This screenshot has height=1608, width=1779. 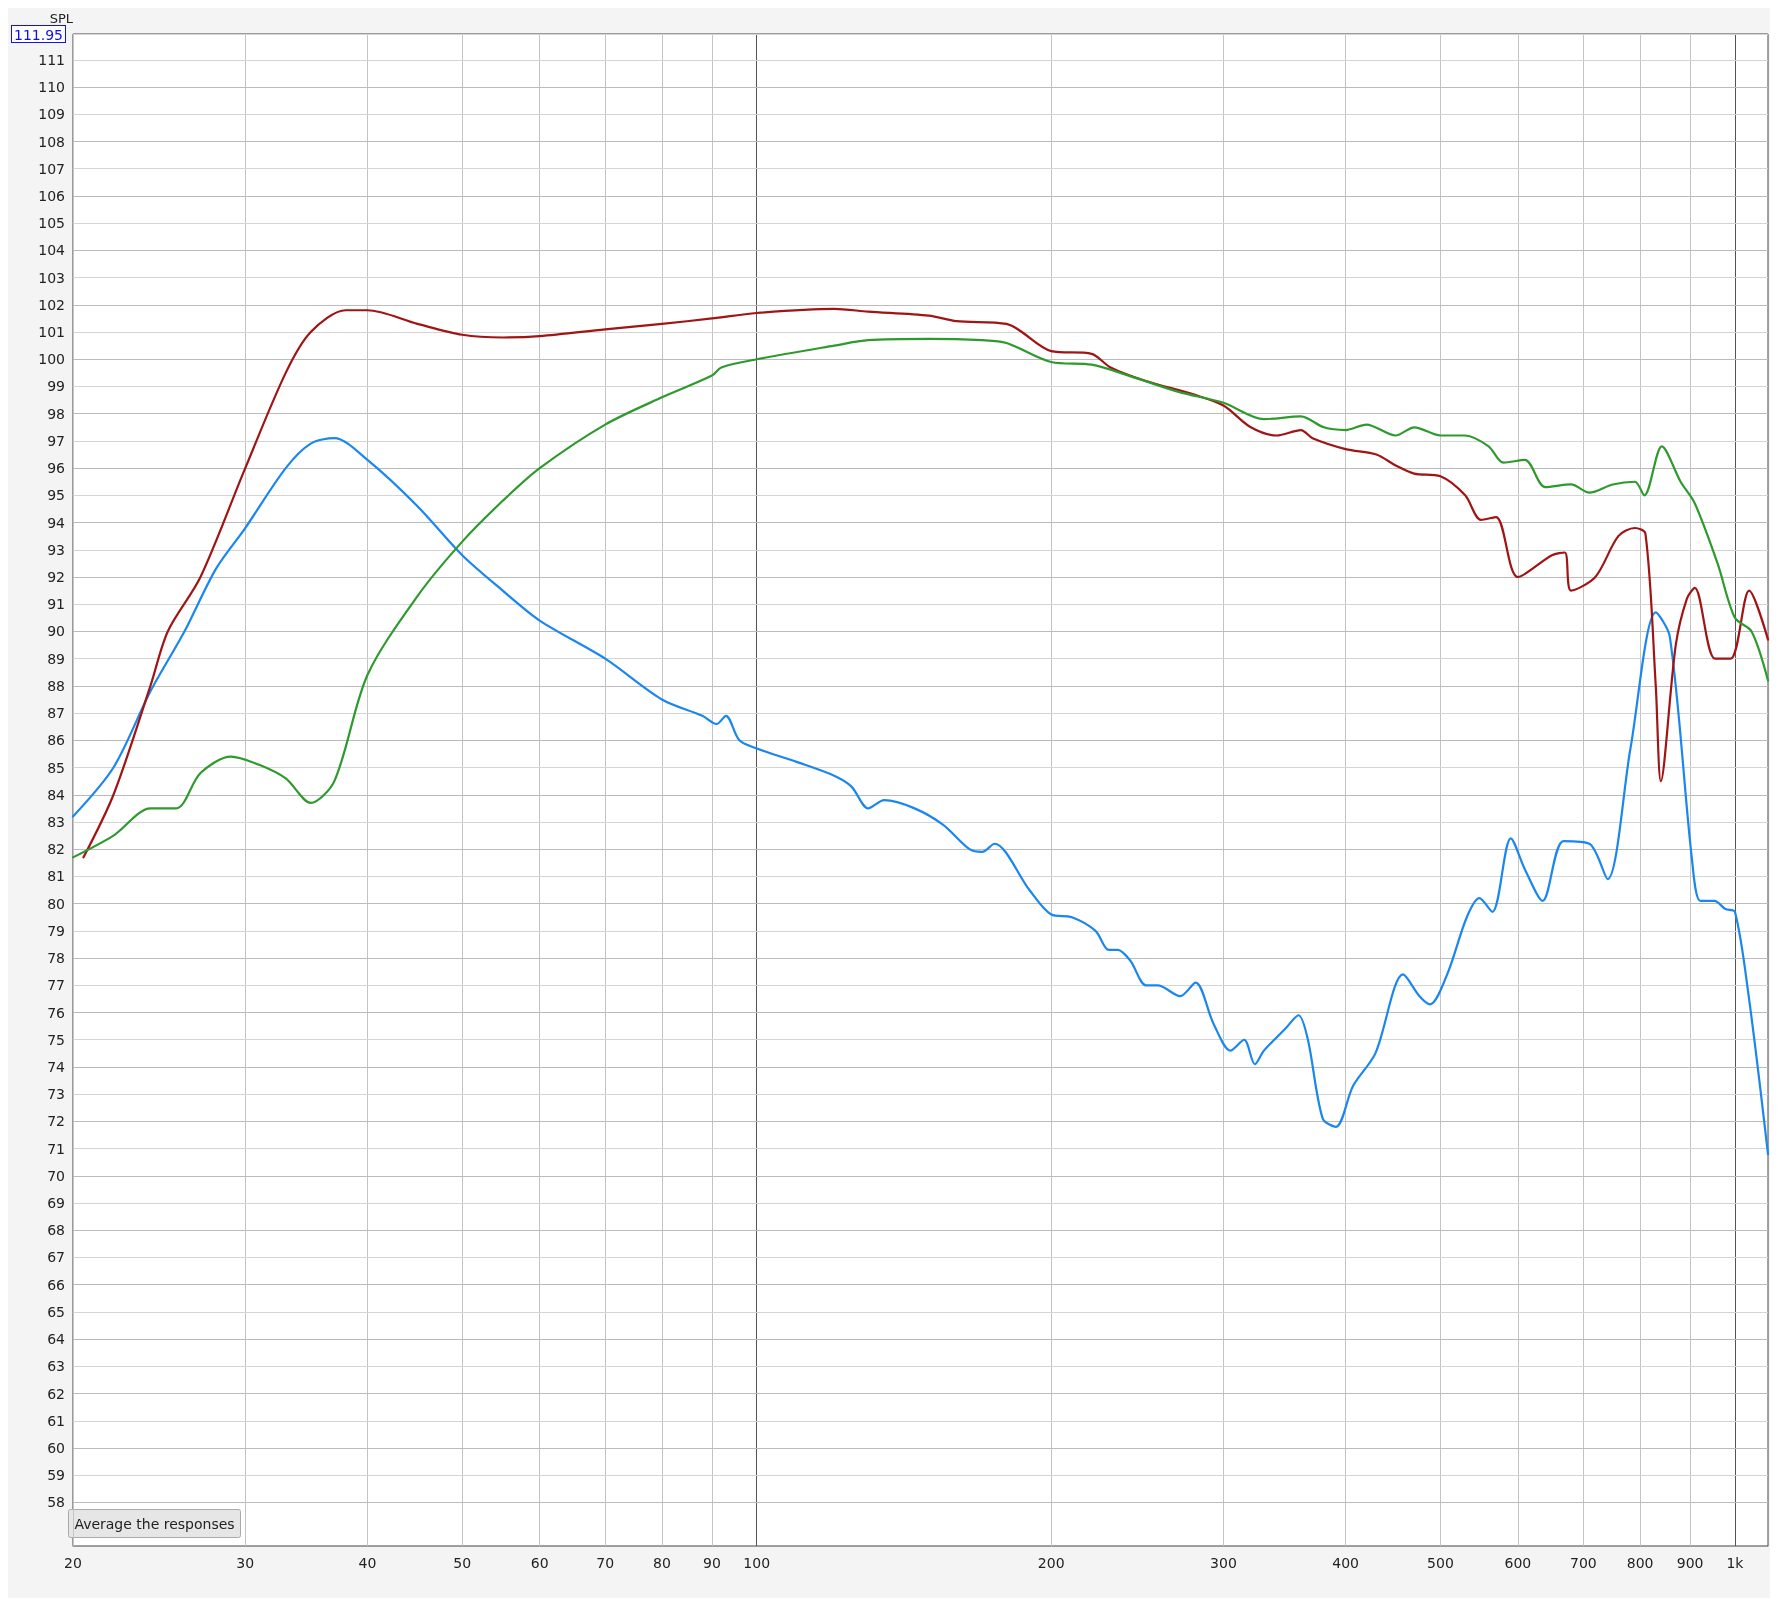 What do you see at coordinates (51, 114) in the screenshot?
I see `y-tick-label: 109` at bounding box center [51, 114].